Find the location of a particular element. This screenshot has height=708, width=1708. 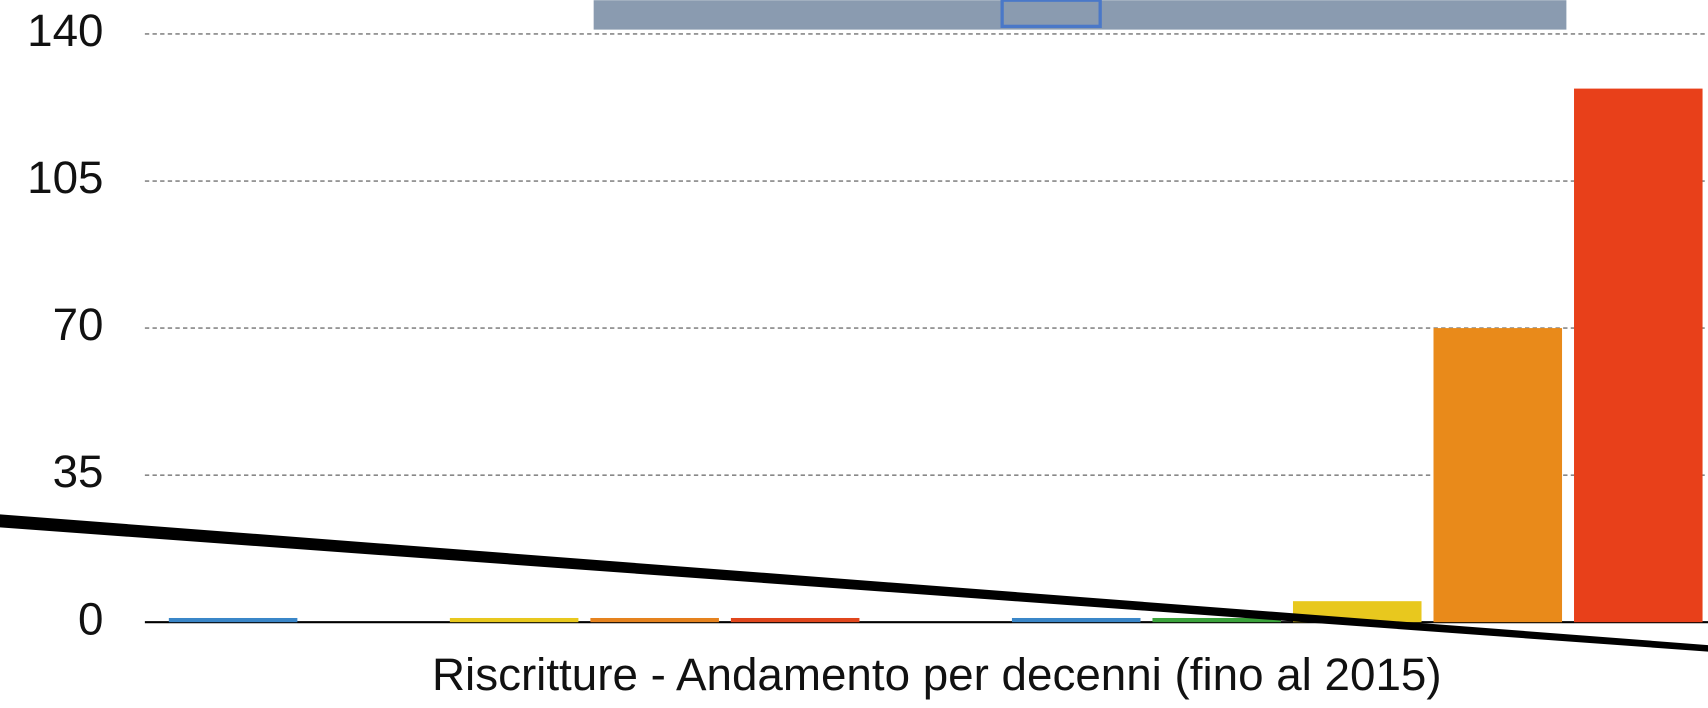

y-tick-label: 105 is located at coordinates (65, 177).